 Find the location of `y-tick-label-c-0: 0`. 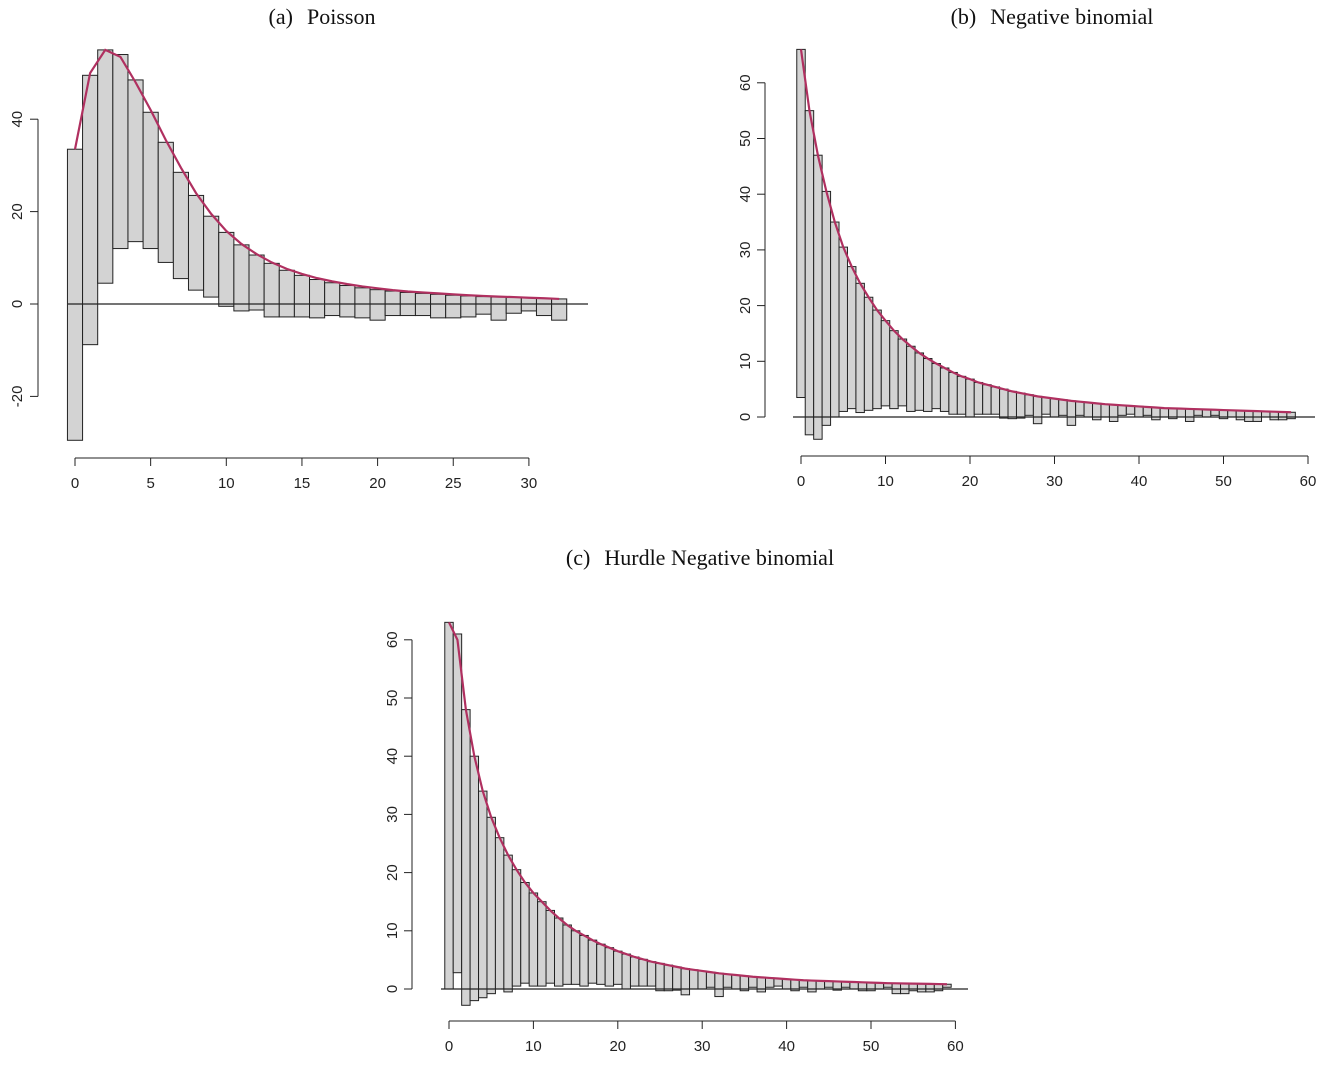

y-tick-label-c-0: 0 is located at coordinates (392, 989).